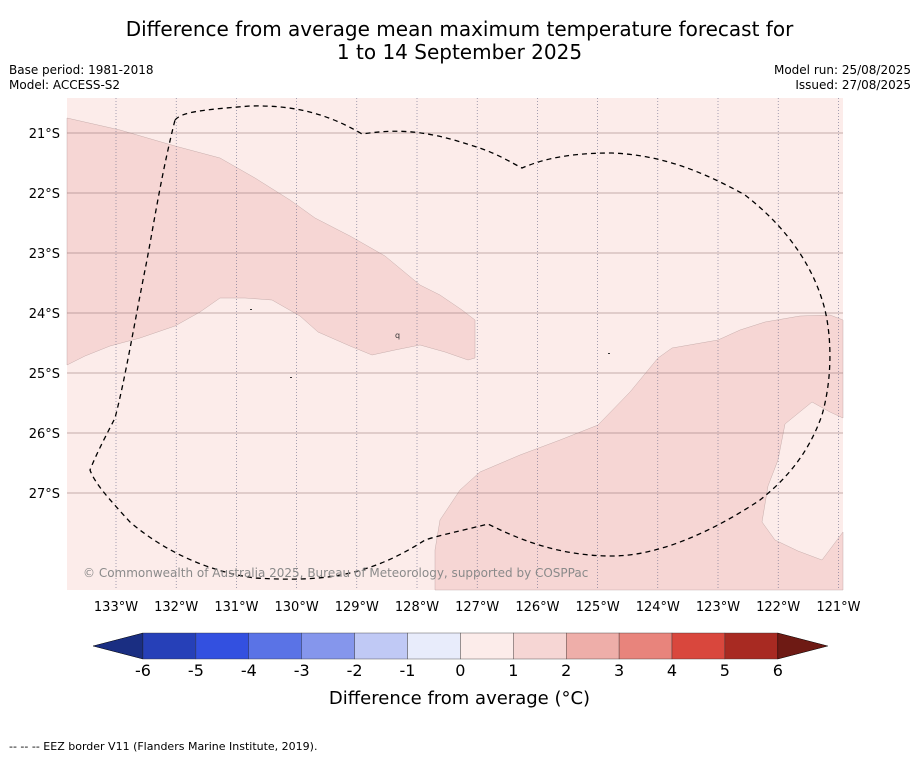 The height and width of the screenshot is (758, 919). Describe the element at coordinates (44, 134) in the screenshot. I see `latitude-tick-label: 21°S` at that location.